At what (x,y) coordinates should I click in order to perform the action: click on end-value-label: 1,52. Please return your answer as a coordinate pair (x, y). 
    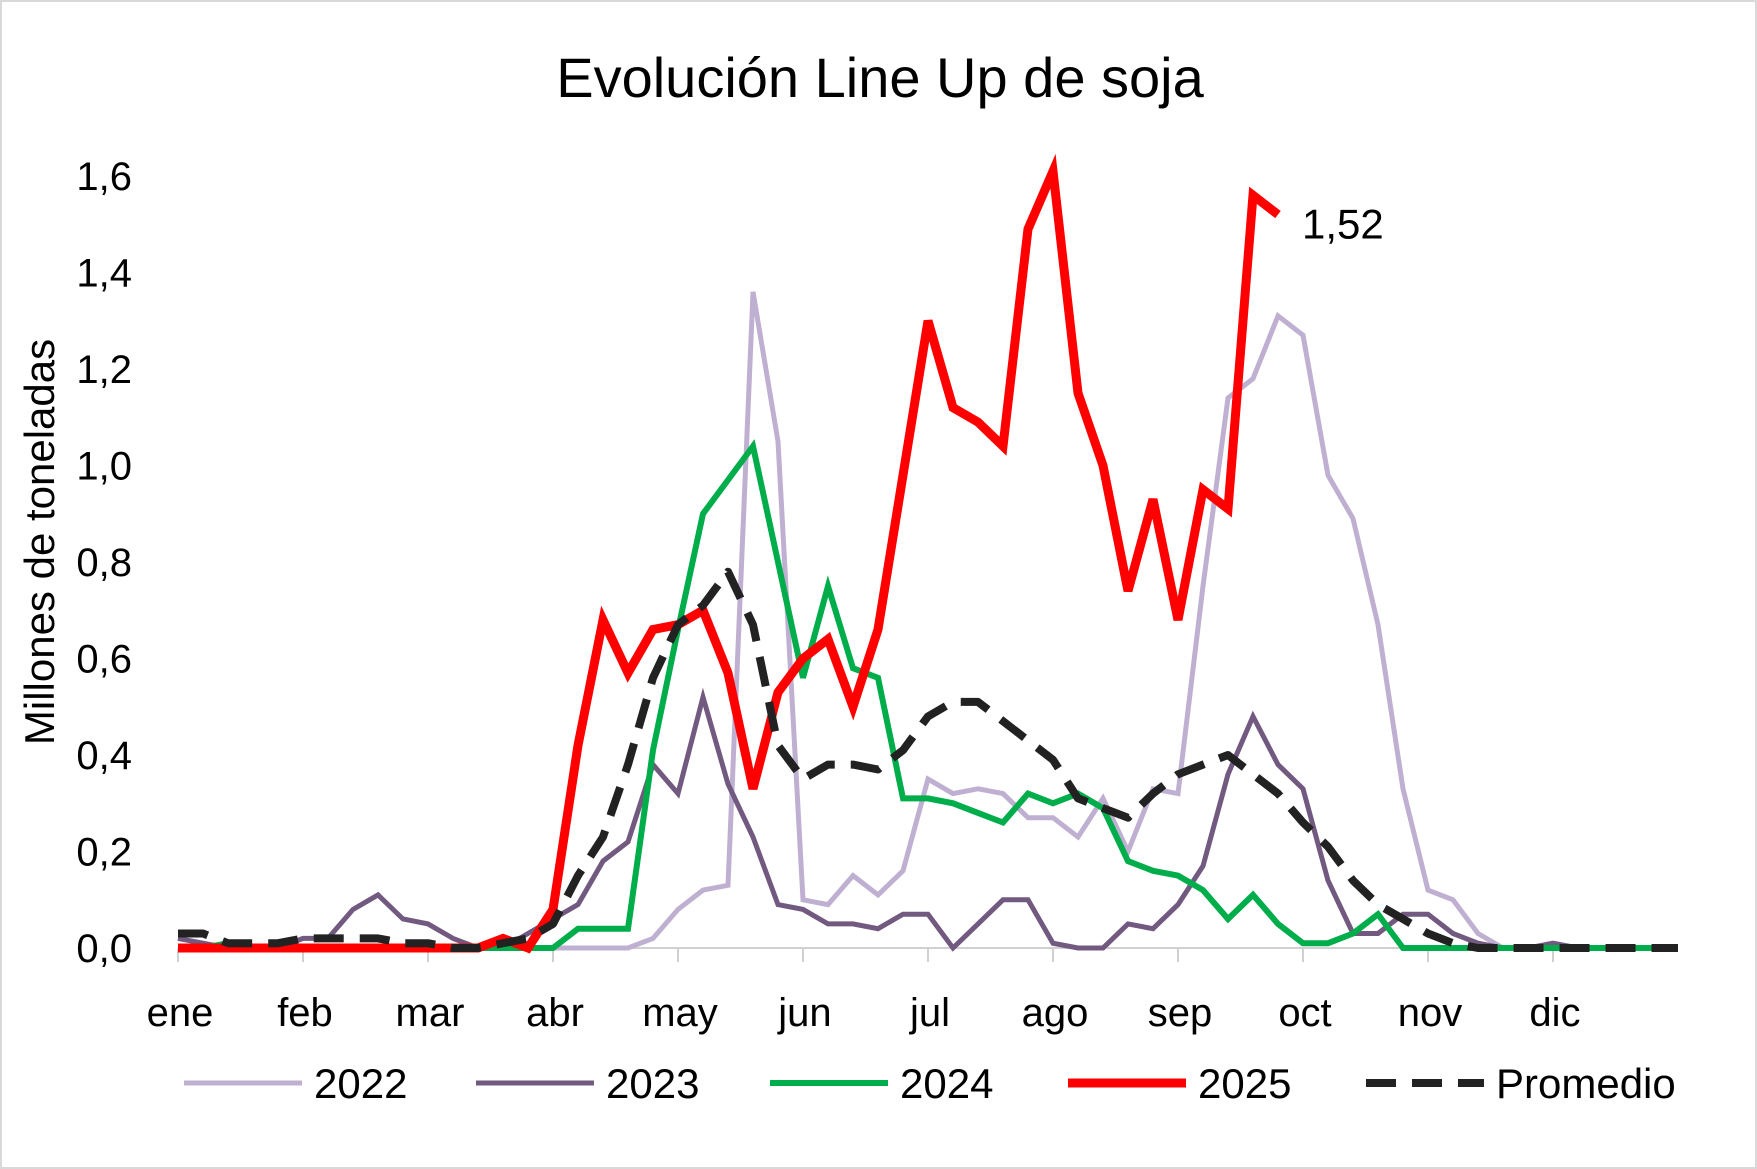
    Looking at the image, I should click on (1343, 224).